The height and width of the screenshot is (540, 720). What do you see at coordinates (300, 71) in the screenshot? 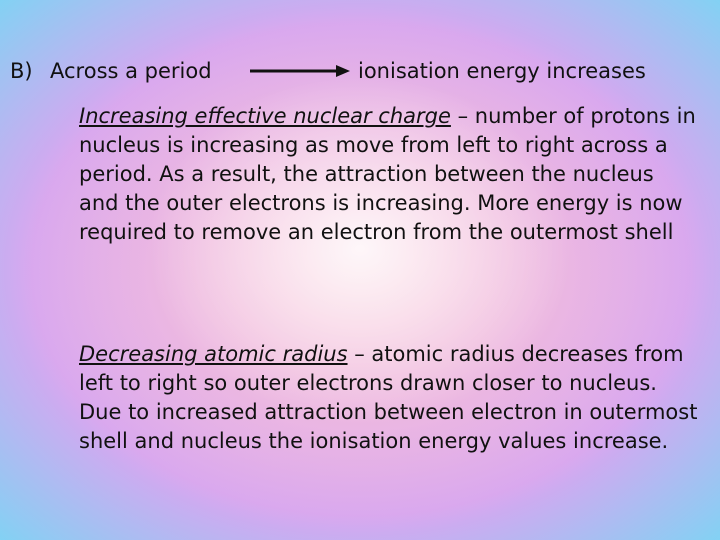
I see `right-arrow-icon` at bounding box center [300, 71].